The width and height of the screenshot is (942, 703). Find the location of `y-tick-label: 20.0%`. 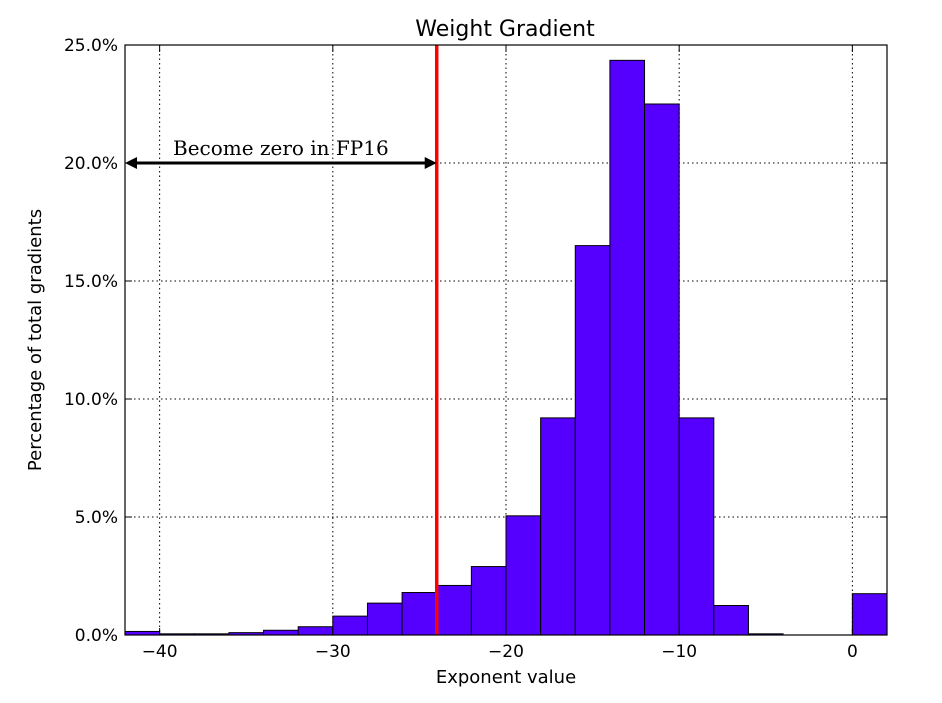

y-tick-label: 20.0% is located at coordinates (91, 164).